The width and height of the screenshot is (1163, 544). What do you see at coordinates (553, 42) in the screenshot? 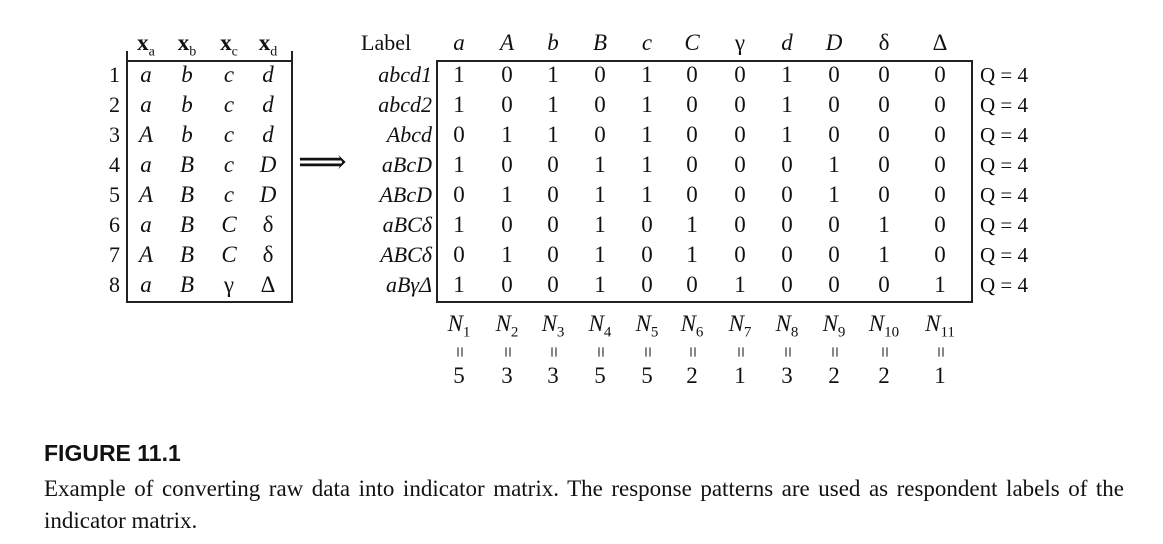
I see `indicator-column-header: b` at bounding box center [553, 42].